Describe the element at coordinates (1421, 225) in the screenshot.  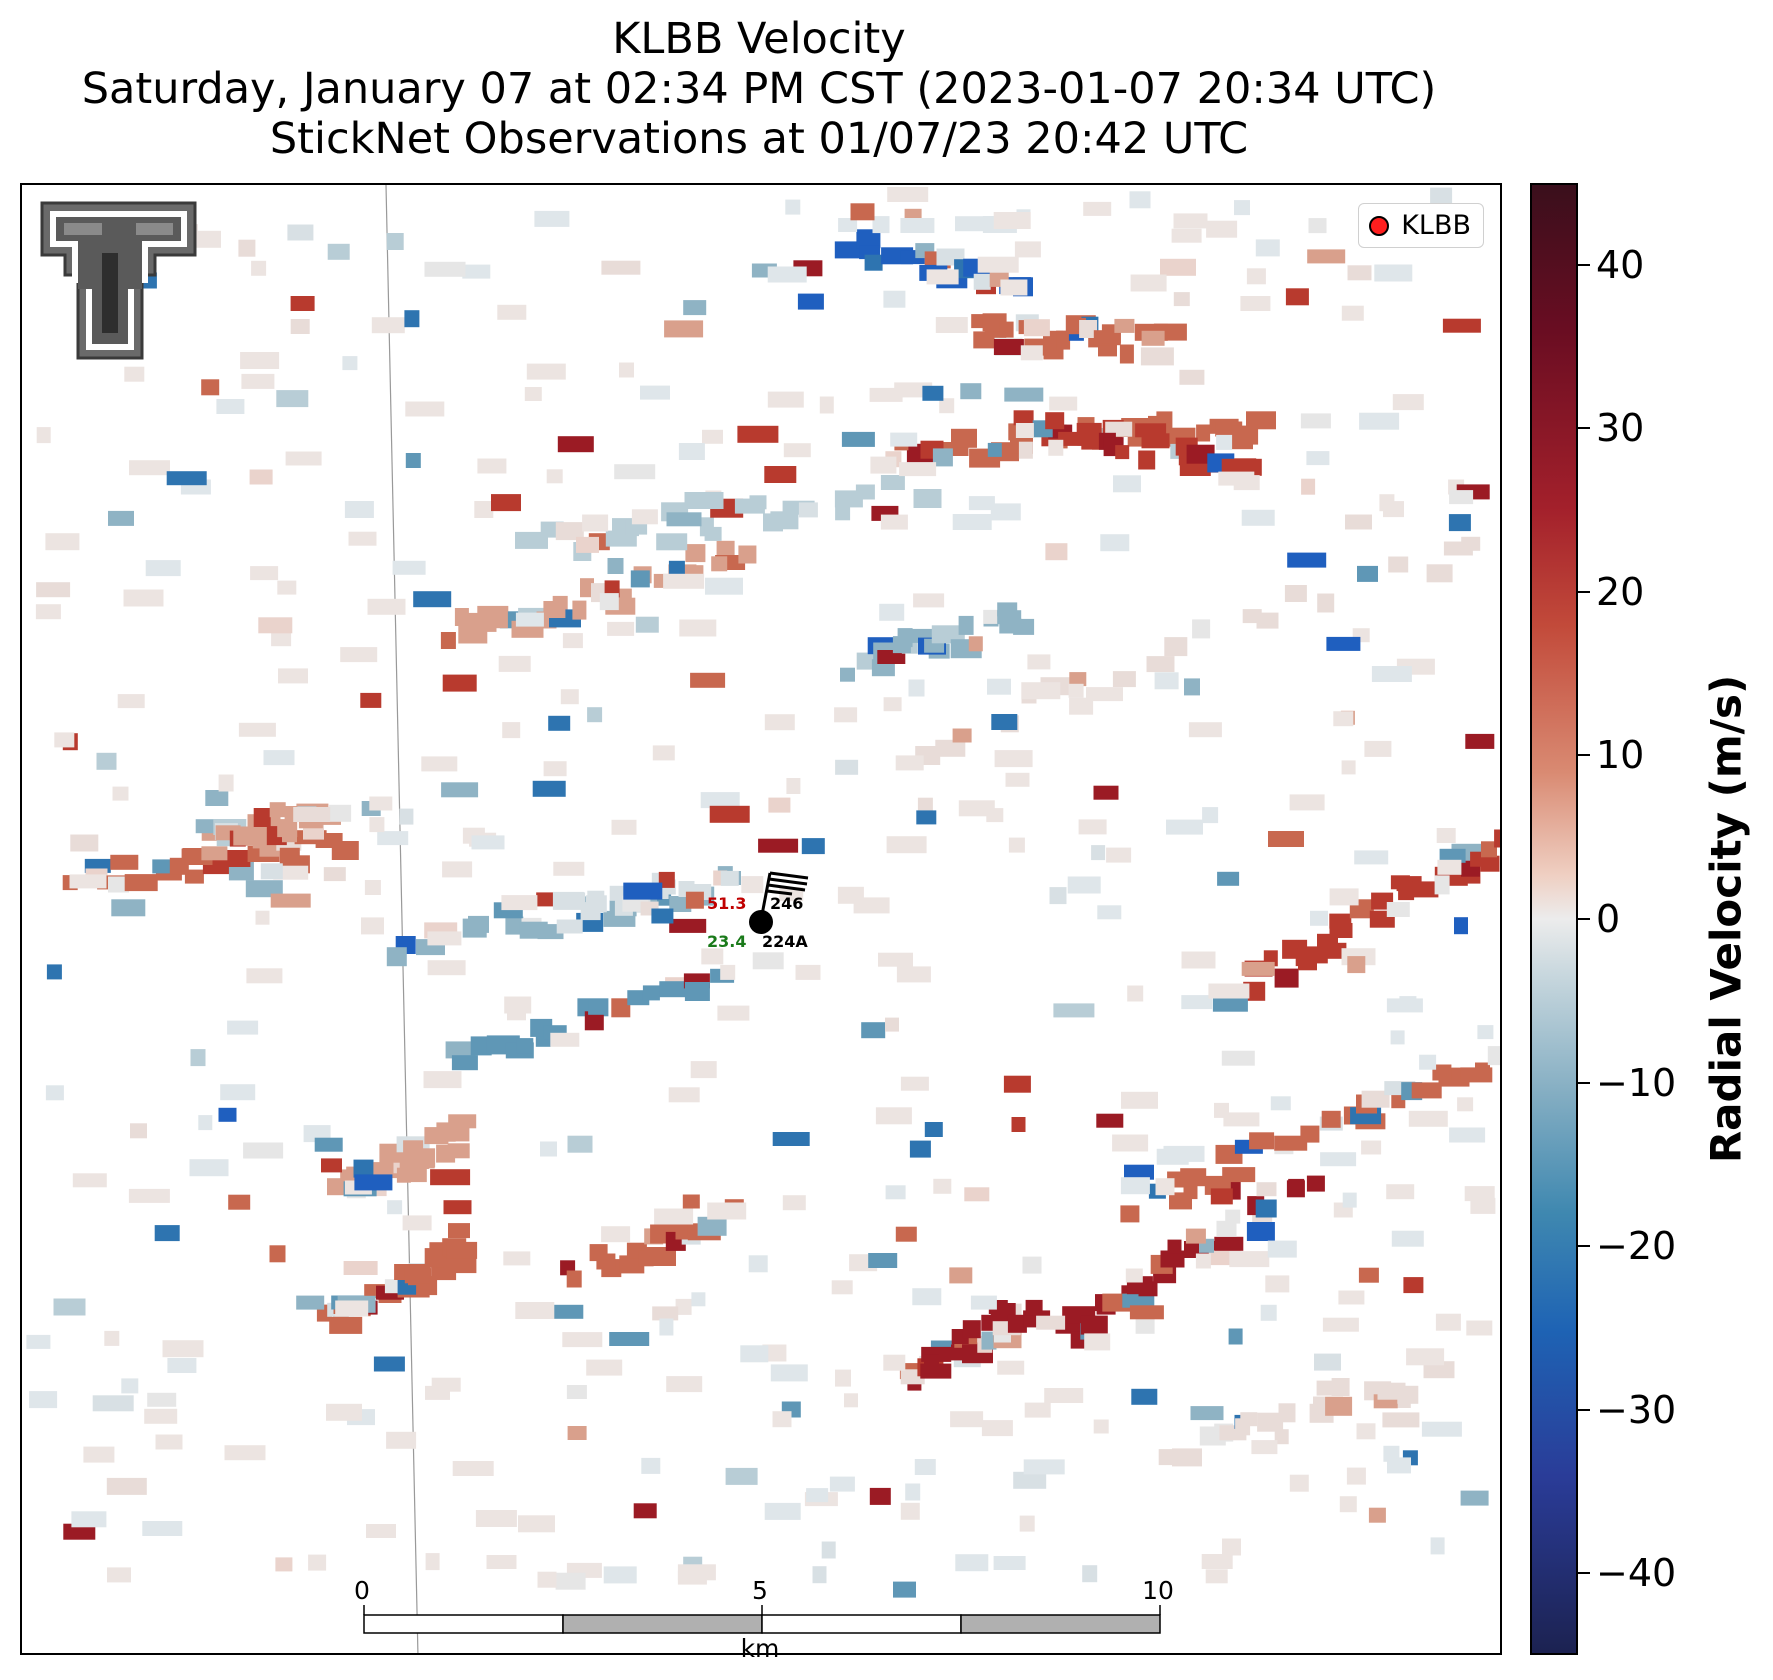
I see `map-legend: KLBB` at that location.